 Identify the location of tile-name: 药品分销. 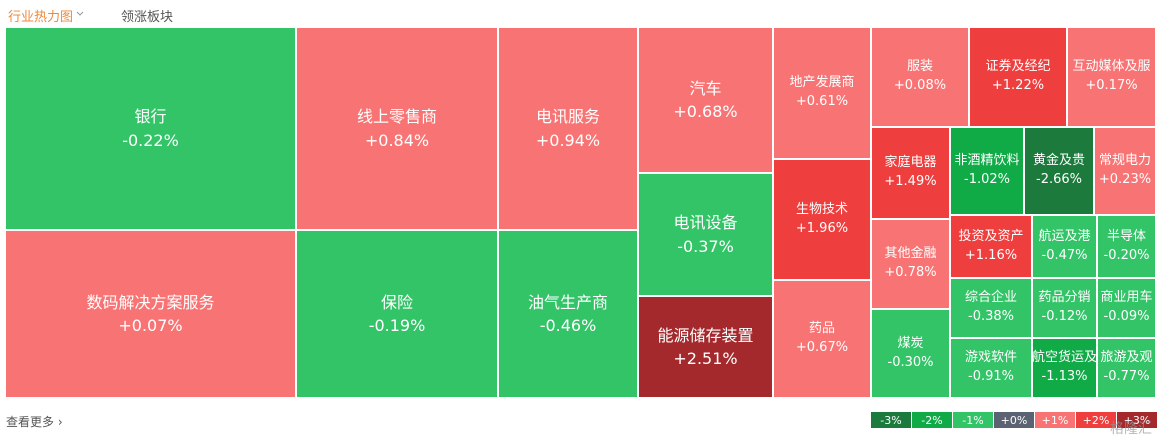
(1064, 298).